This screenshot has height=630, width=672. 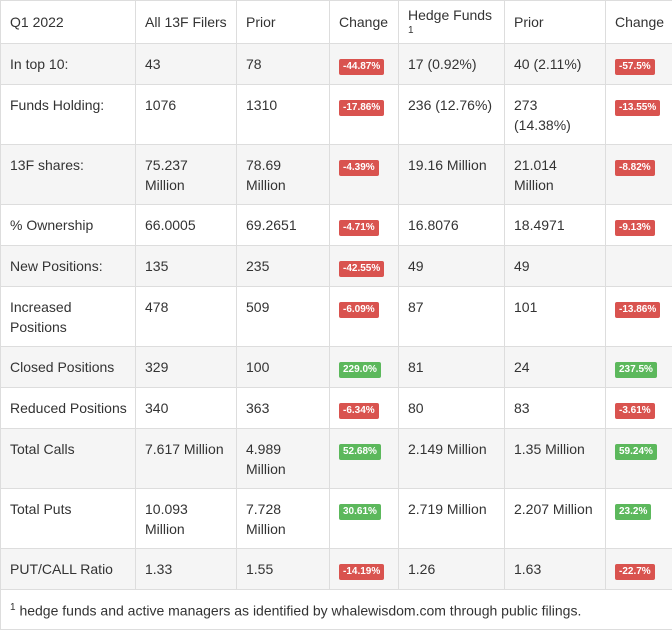 What do you see at coordinates (452, 459) in the screenshot?
I see `hedge-funds-value: 2.149 Million` at bounding box center [452, 459].